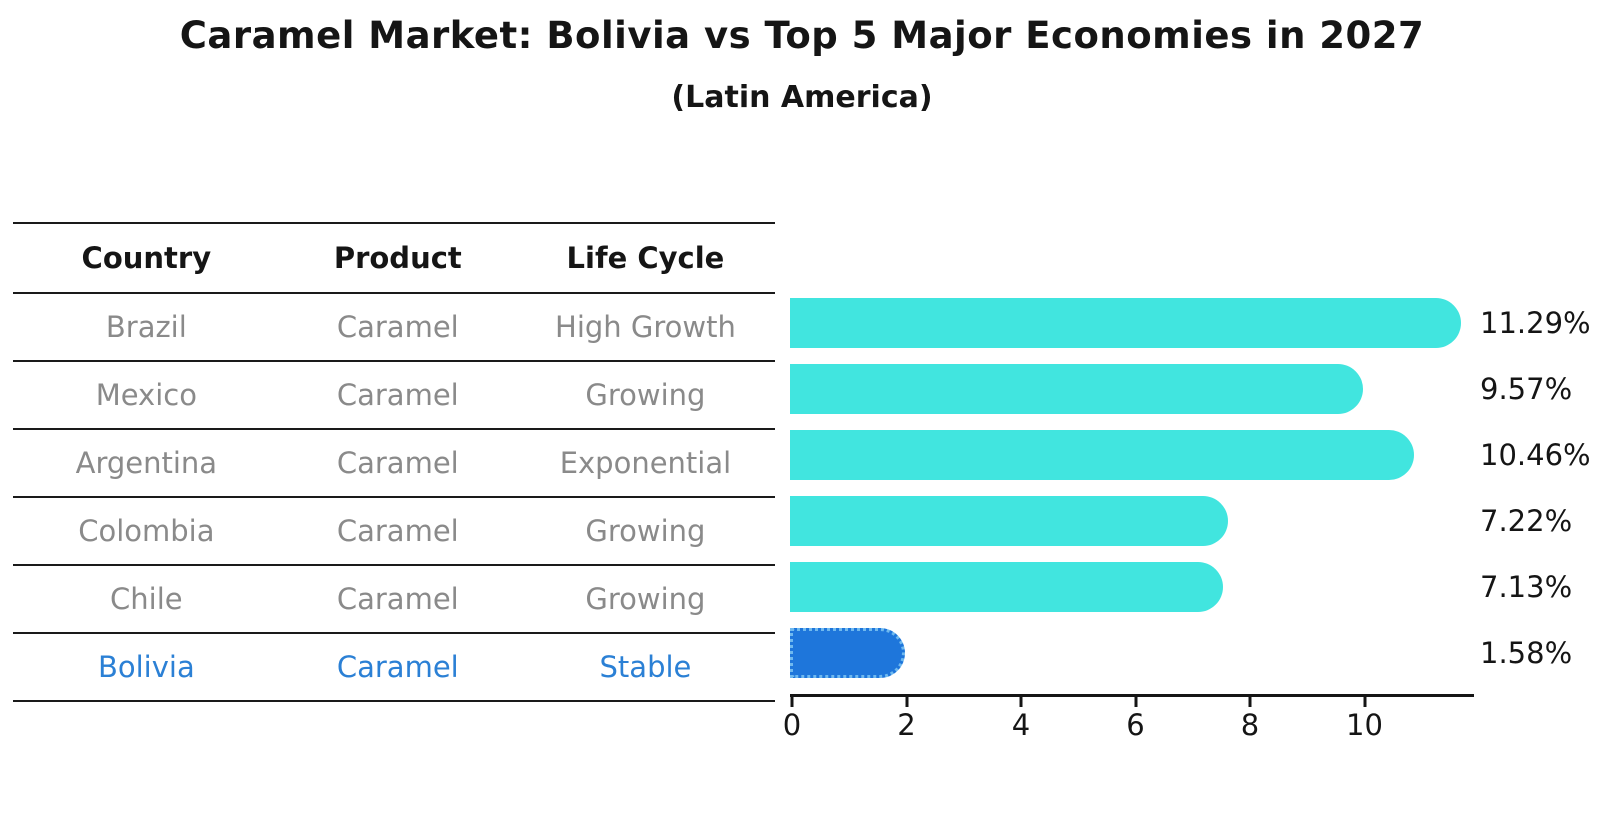  Describe the element at coordinates (645, 258) in the screenshot. I see `column-header-life-cycle: Life Cycle` at that location.